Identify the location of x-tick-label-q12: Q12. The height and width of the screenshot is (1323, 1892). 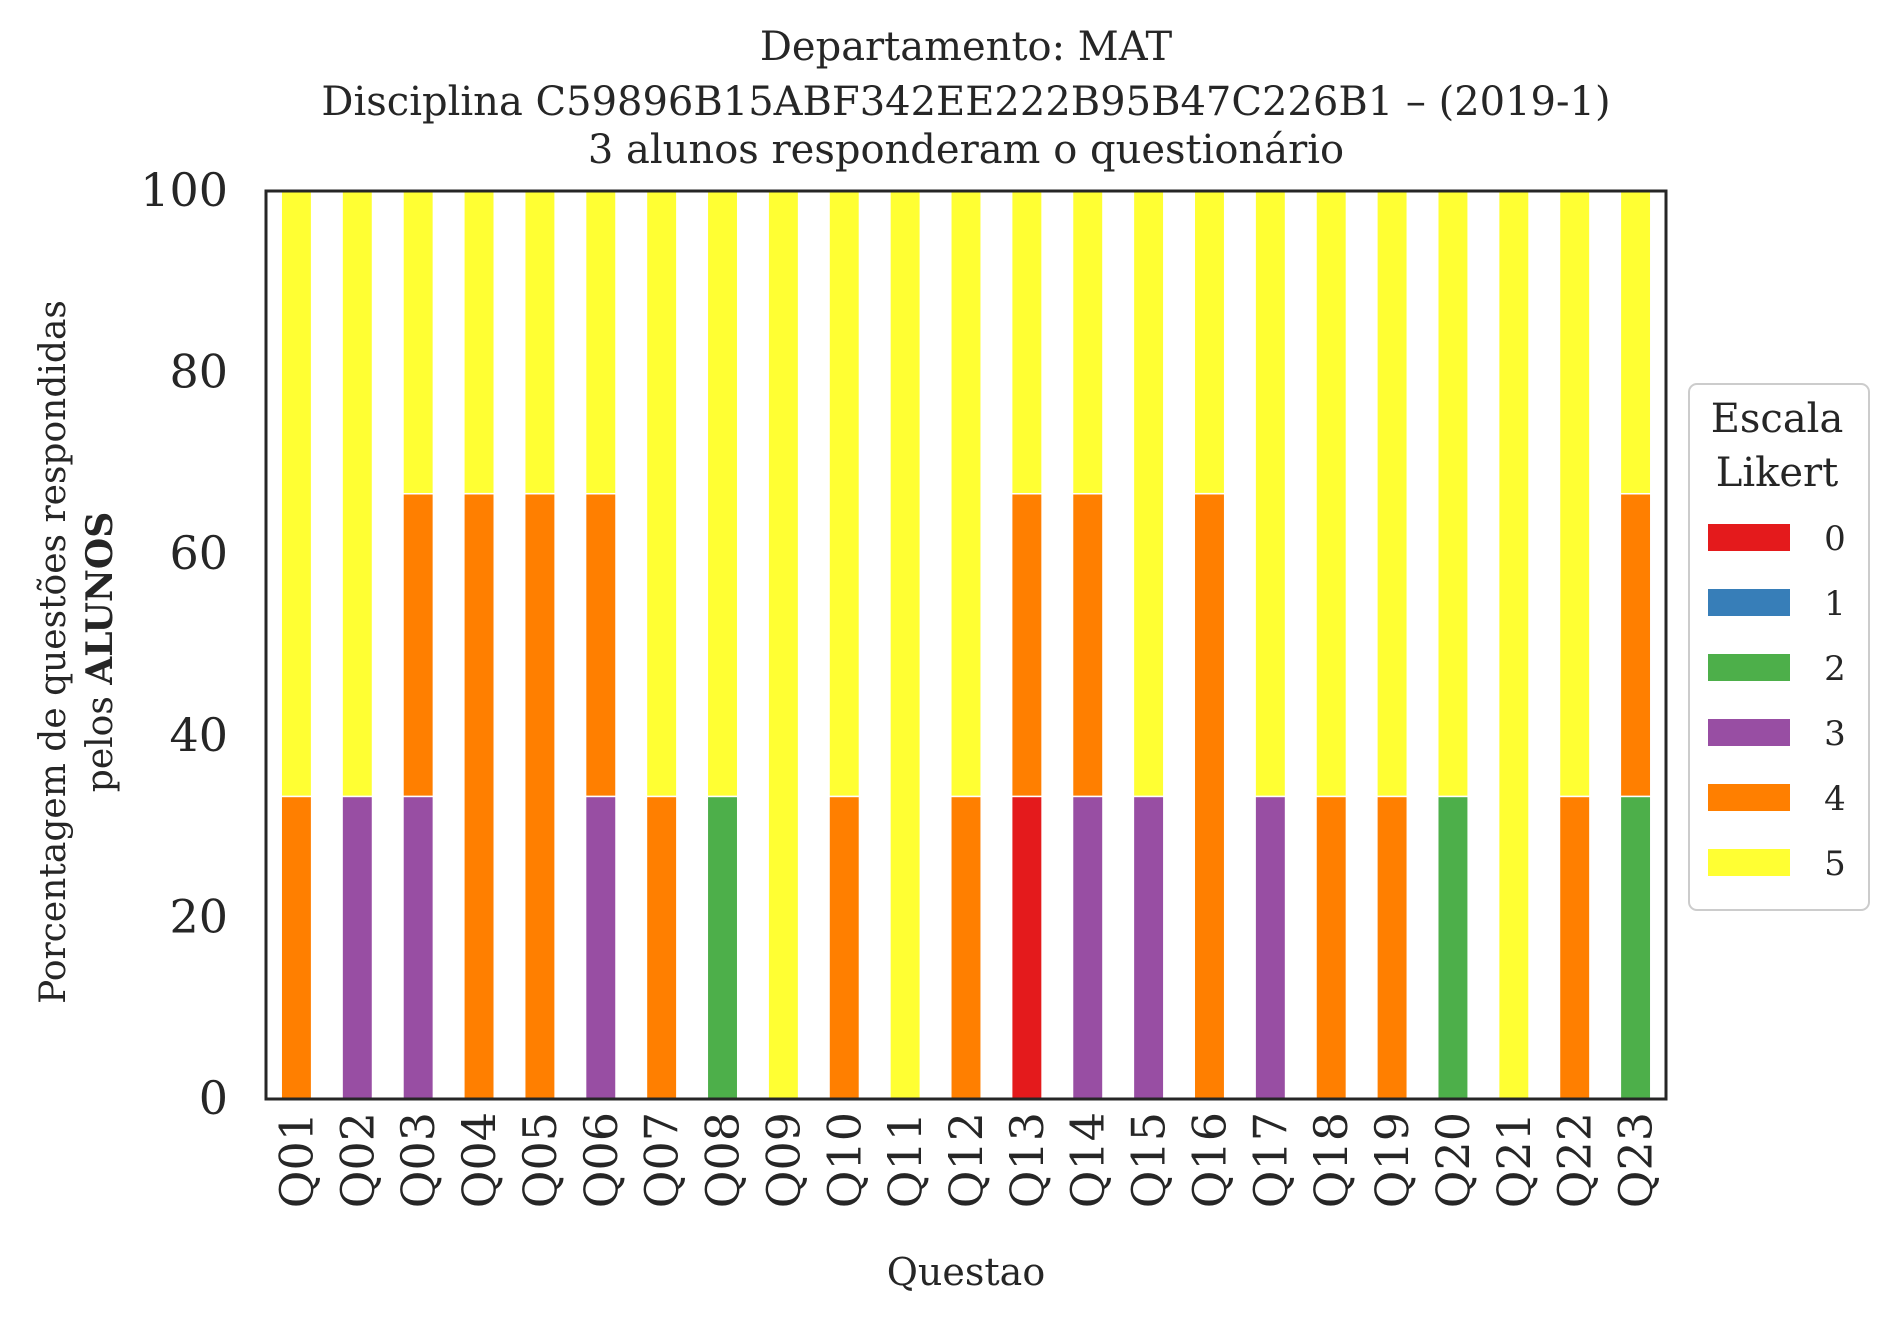
(966, 1160).